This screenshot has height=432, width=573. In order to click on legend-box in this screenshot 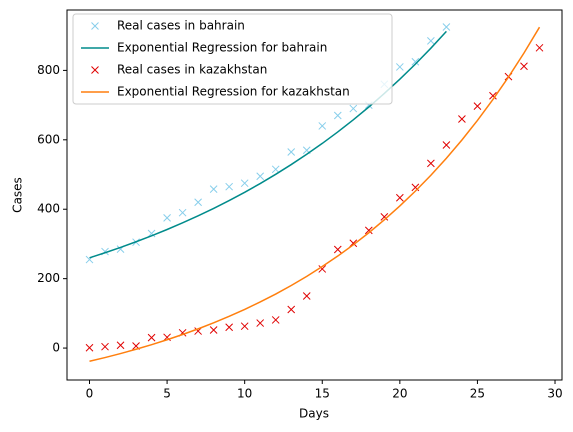, I will do `click(232, 59)`.